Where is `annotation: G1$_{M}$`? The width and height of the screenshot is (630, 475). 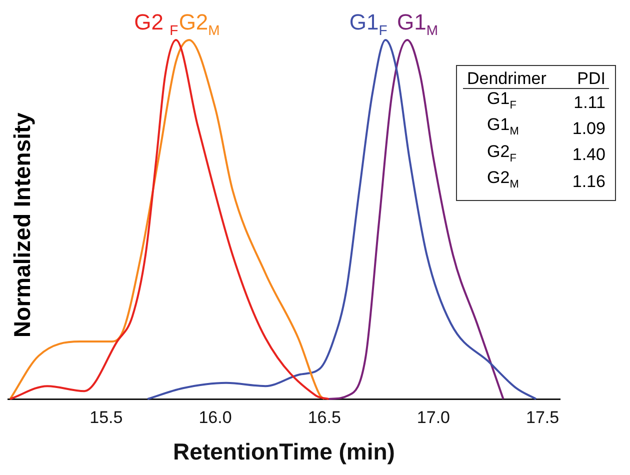
annotation: G1$_{M}$ is located at coordinates (503, 127).